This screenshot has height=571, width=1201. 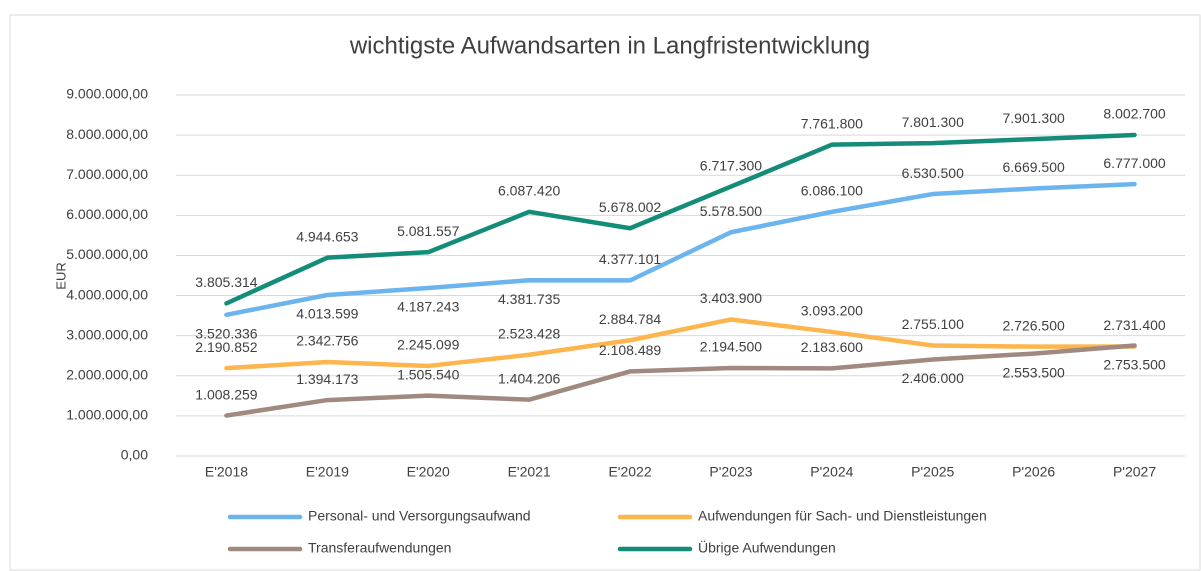 What do you see at coordinates (630, 207) in the screenshot?
I see `data-label: 5.678.002` at bounding box center [630, 207].